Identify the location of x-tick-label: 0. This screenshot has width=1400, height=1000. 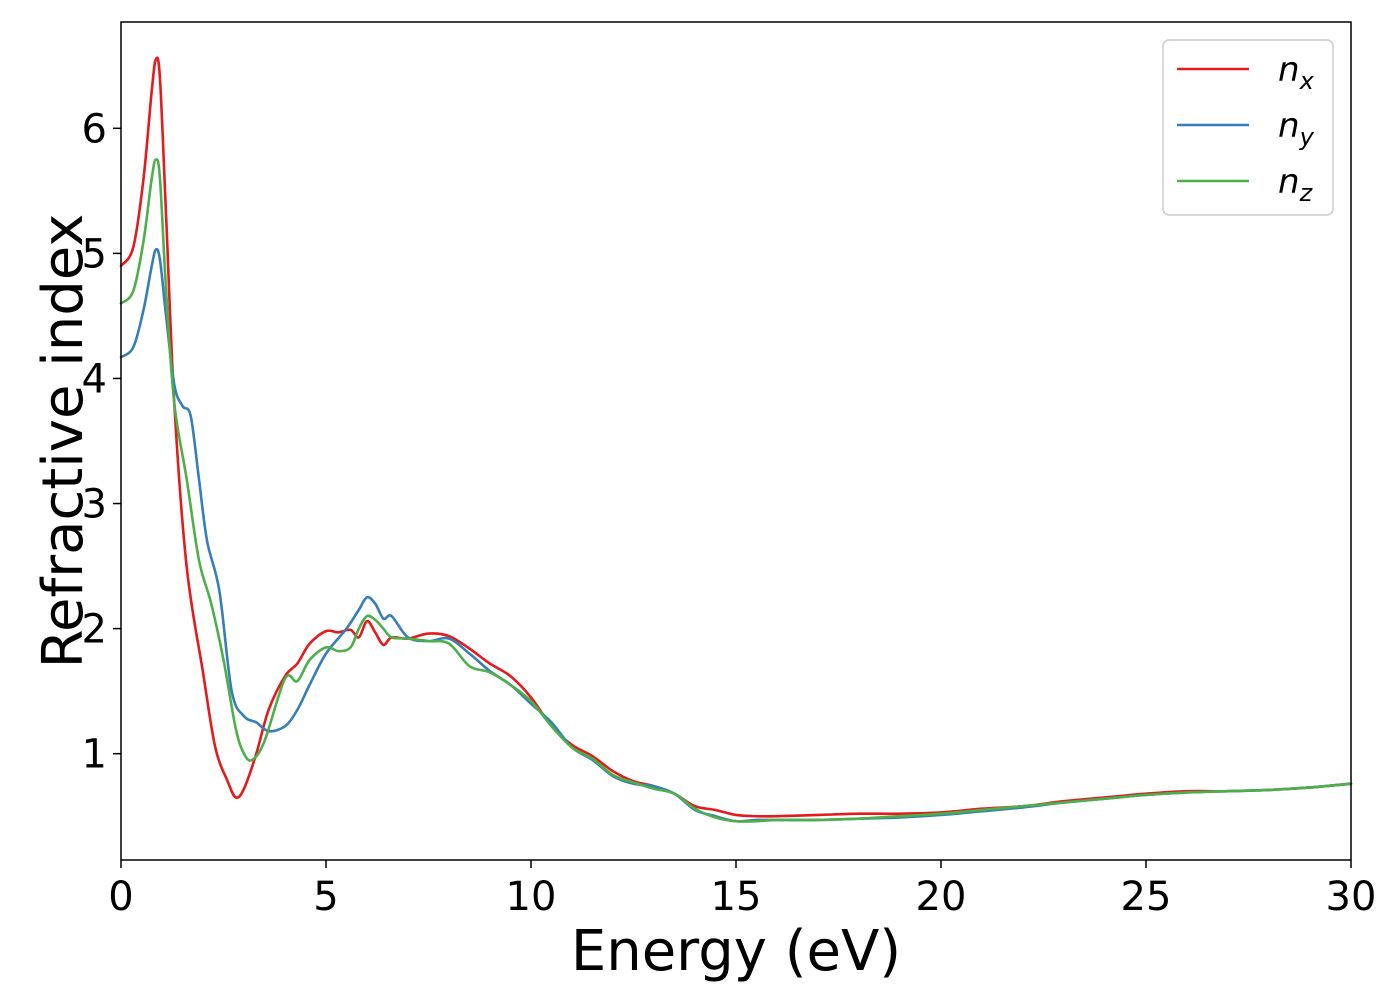
(120, 897).